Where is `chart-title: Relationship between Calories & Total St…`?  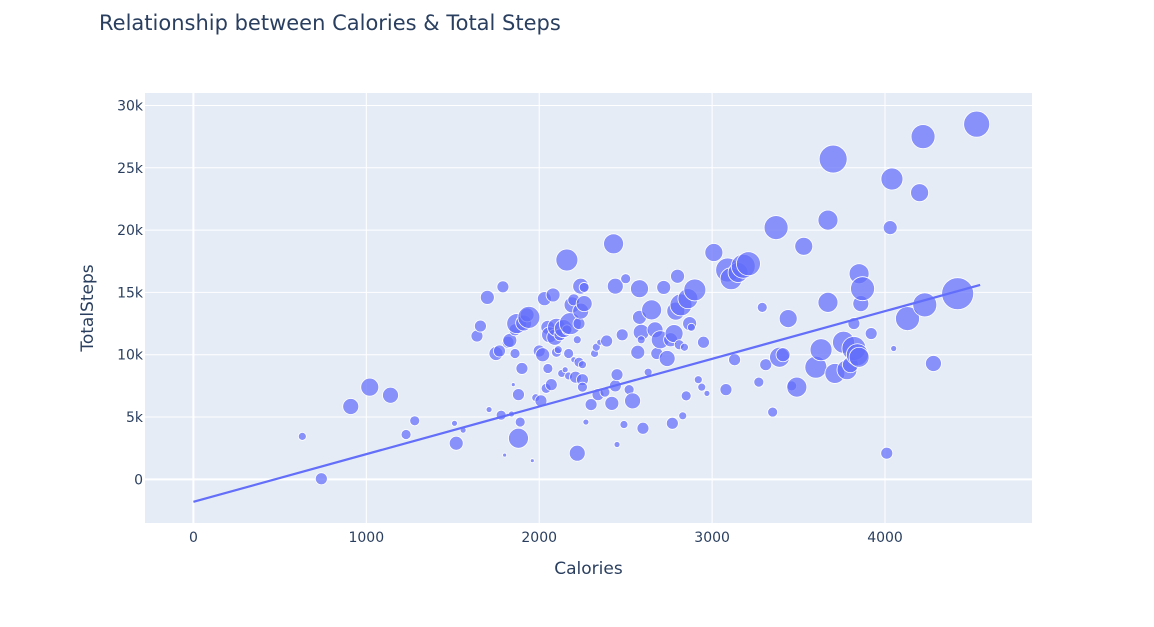 chart-title: Relationship between Calories & Total St… is located at coordinates (330, 23).